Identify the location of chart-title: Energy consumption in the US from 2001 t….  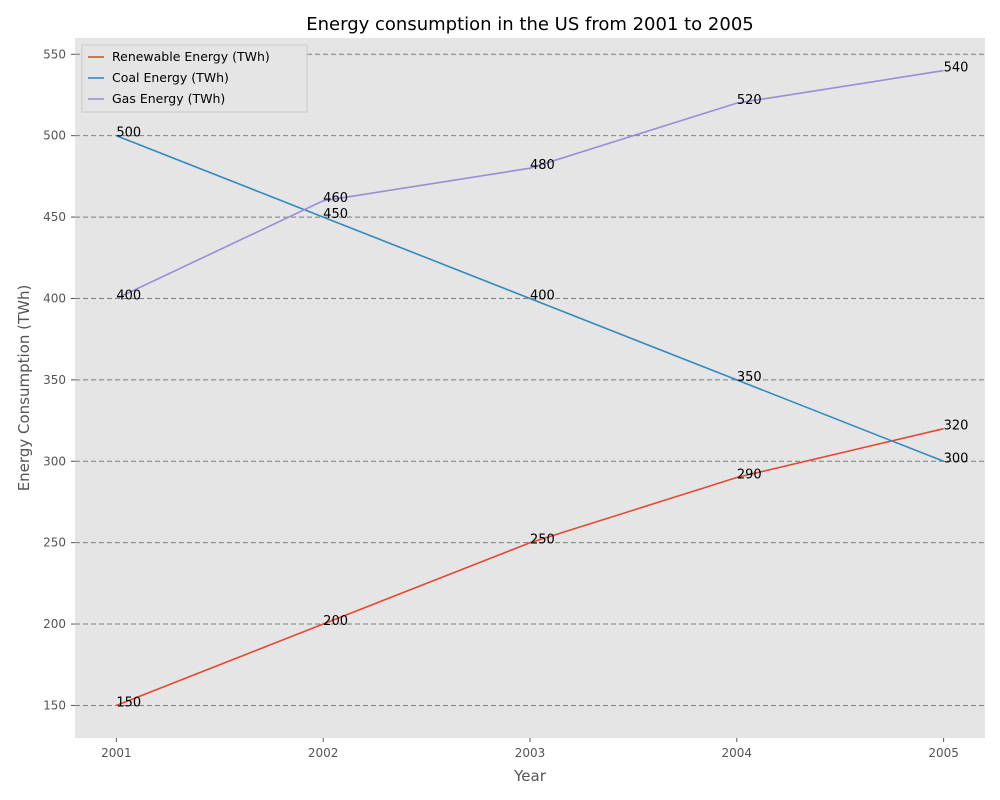
(529, 24).